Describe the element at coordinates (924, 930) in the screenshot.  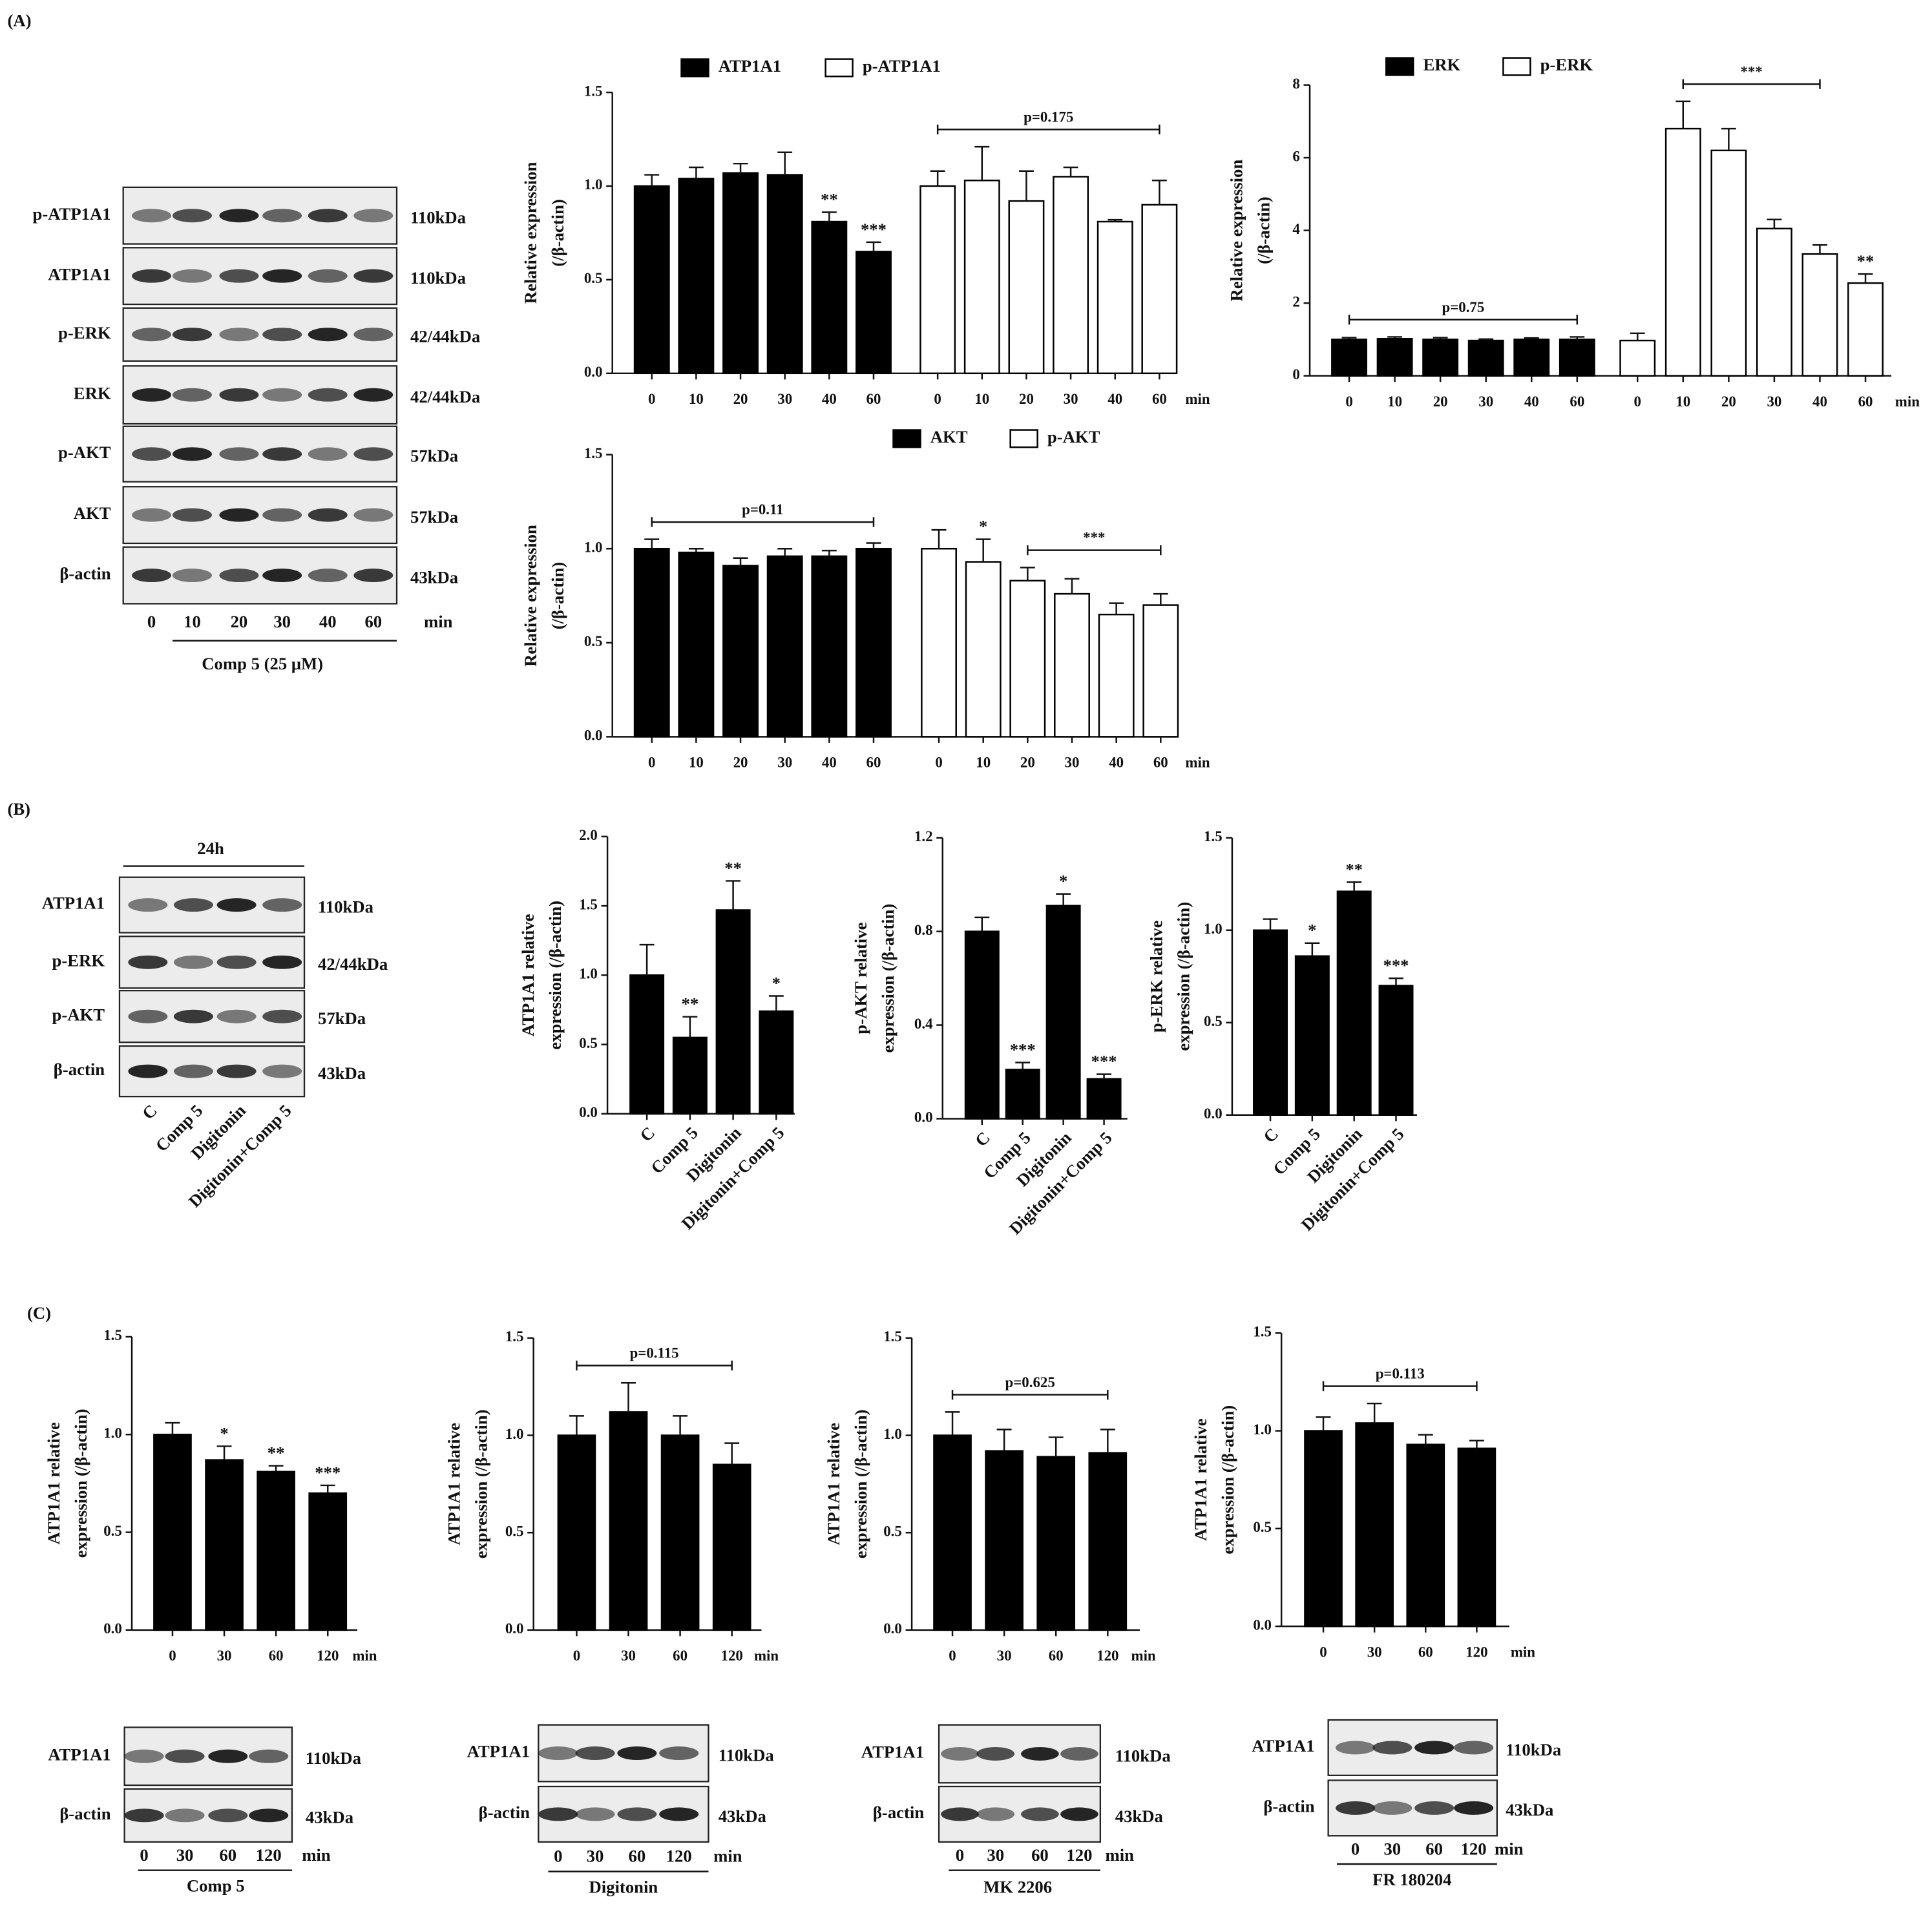
I see `y-tick-label: 0.8` at that location.